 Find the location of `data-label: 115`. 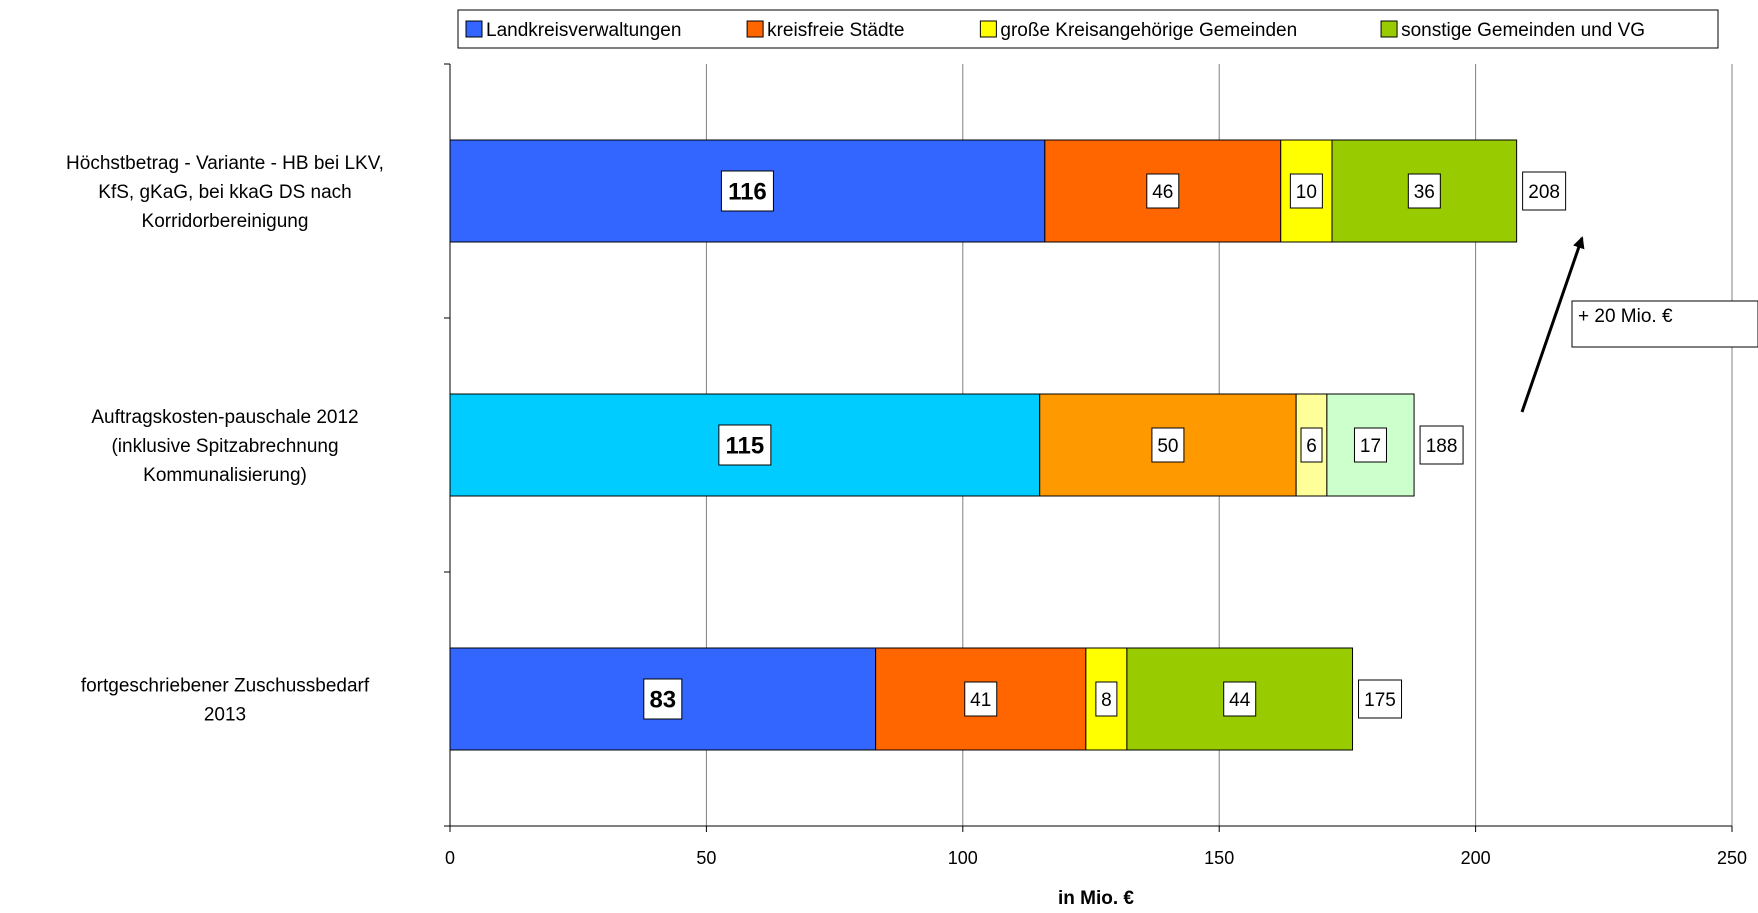

data-label: 115 is located at coordinates (745, 446).